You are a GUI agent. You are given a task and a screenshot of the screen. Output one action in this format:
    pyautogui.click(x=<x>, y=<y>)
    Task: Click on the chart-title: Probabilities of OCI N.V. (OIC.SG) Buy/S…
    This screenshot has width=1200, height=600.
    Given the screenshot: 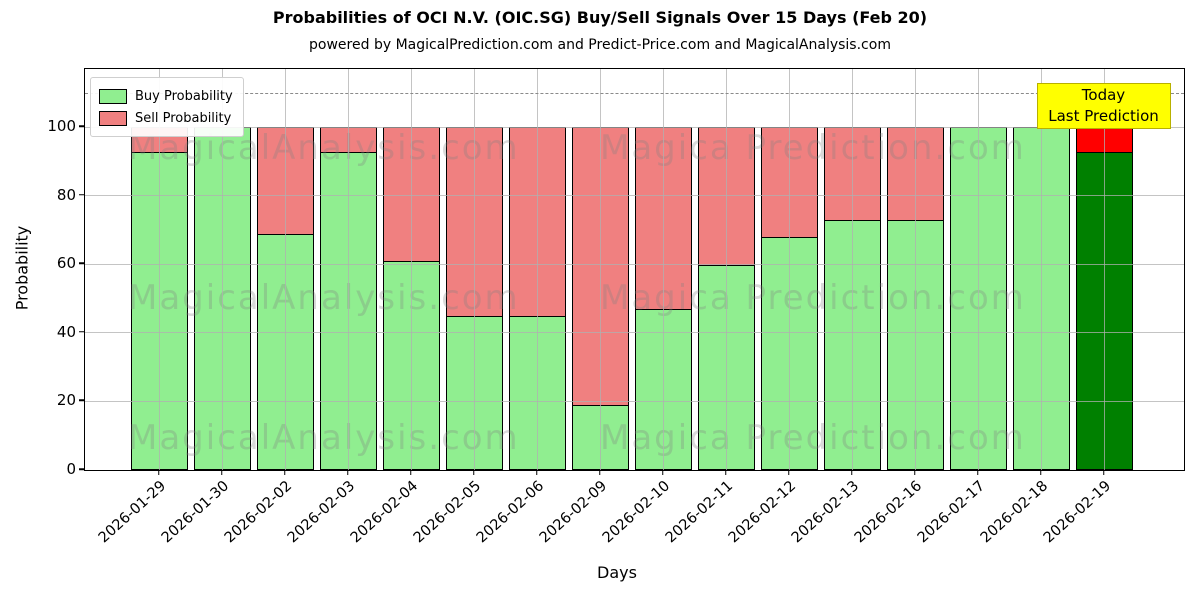 What is the action you would take?
    pyautogui.click(x=600, y=17)
    